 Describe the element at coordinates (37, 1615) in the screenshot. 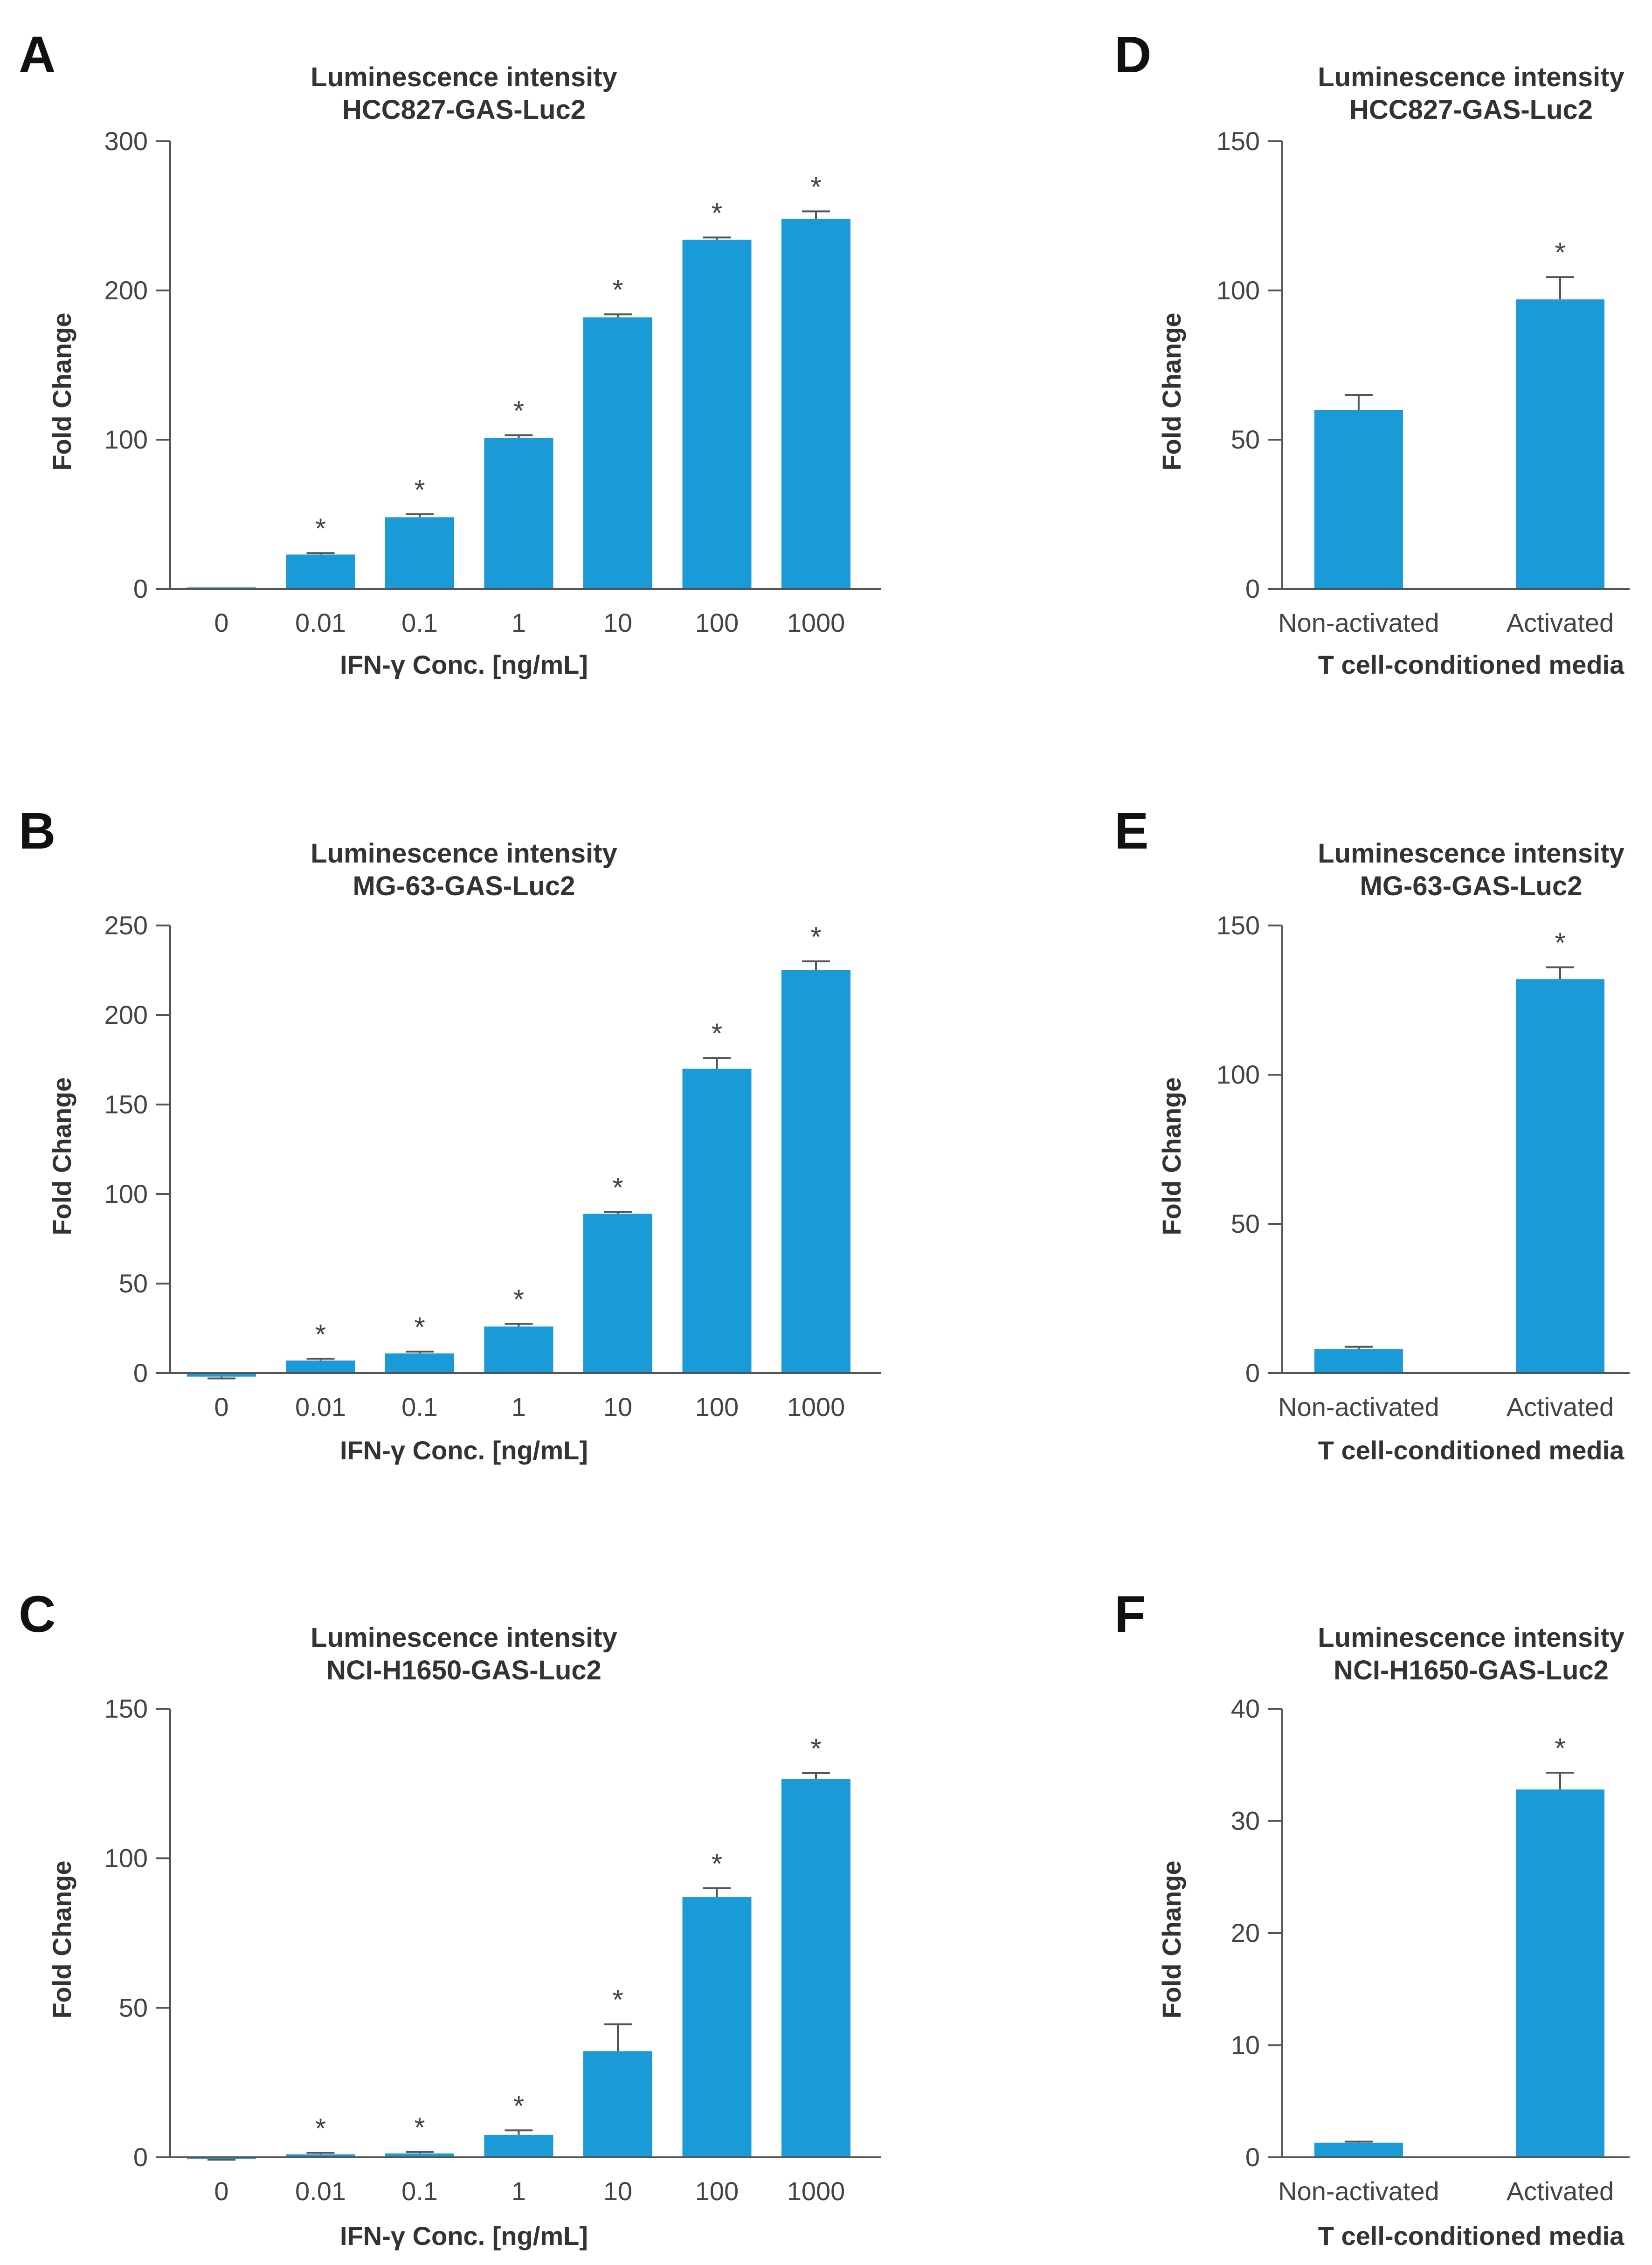

I see `panel-letter: C` at that location.